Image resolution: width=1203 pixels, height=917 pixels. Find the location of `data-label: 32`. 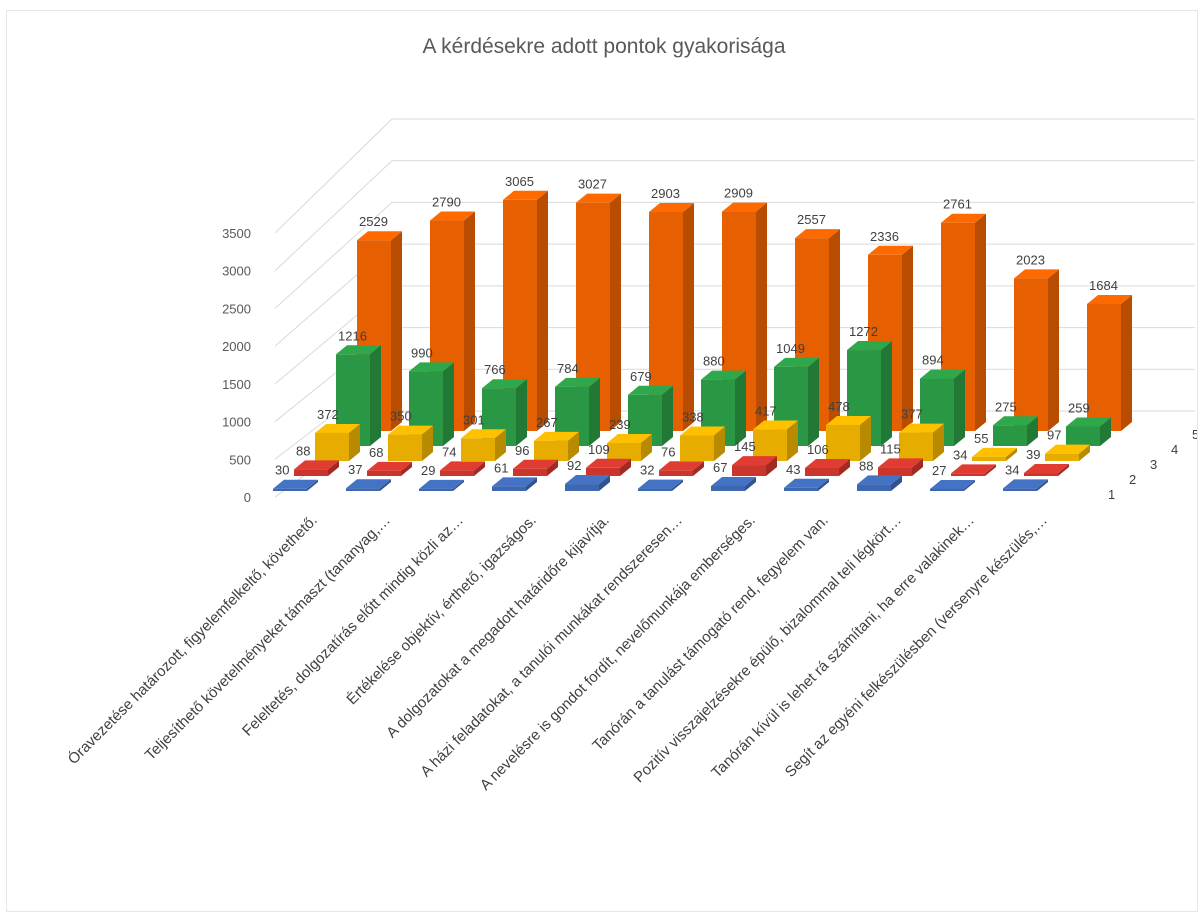

data-label: 32 is located at coordinates (647, 470).